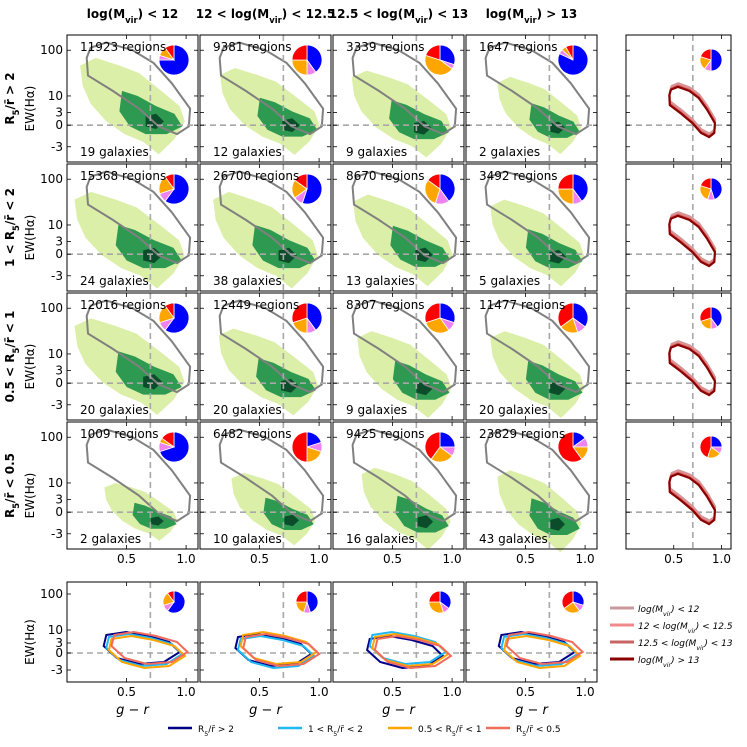 Image resolution: width=747 pixels, height=747 pixels. What do you see at coordinates (59, 383) in the screenshot?
I see `y-tick-label: 0` at bounding box center [59, 383].